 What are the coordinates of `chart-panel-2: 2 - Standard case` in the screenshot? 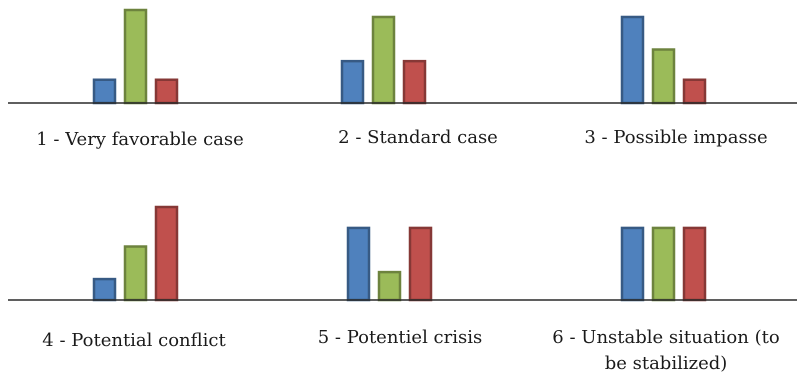 It's located at (402, 81).